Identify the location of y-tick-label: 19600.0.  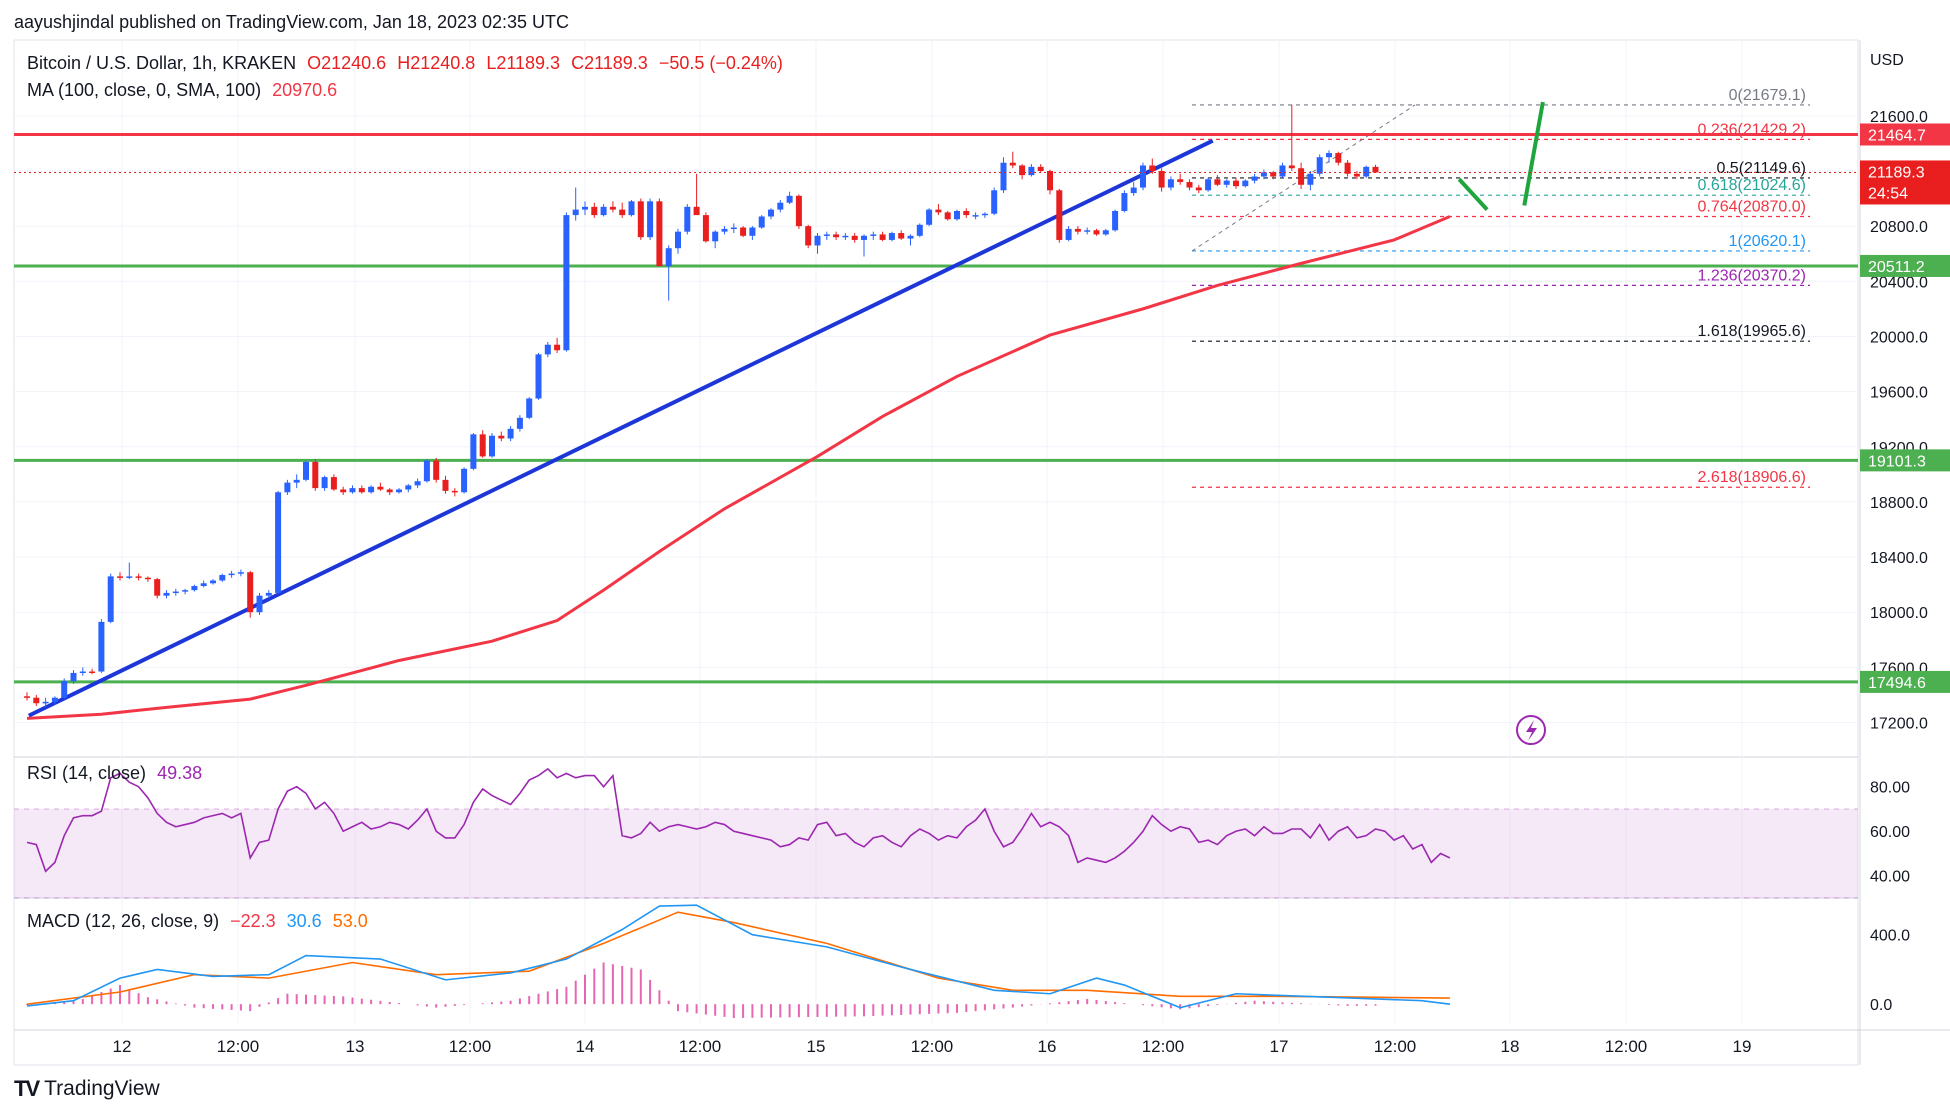
(1899, 393).